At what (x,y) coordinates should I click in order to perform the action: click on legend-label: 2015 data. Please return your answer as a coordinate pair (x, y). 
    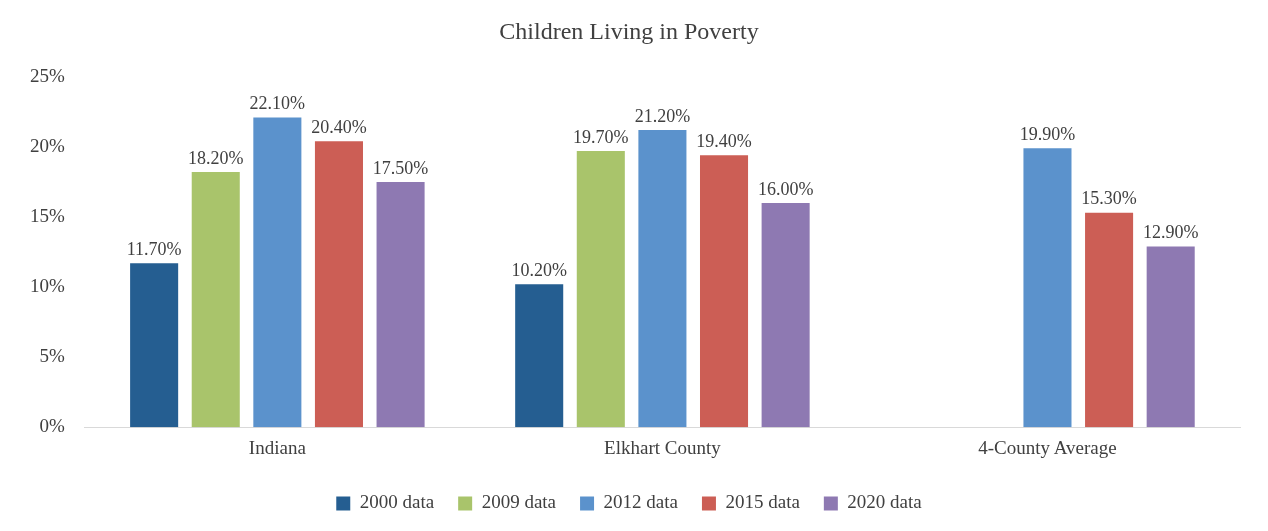
    Looking at the image, I should click on (763, 502).